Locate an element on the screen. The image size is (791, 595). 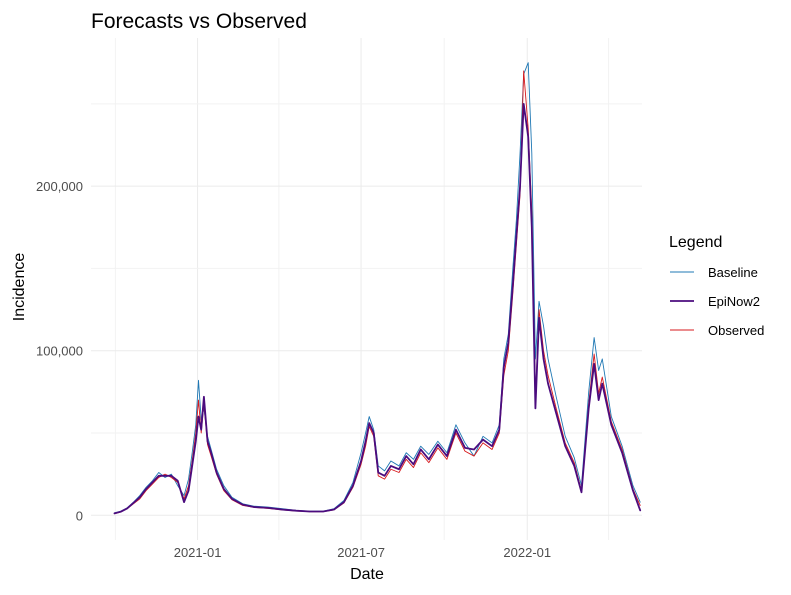
legend-items: Baseline EpiNow2 Observed is located at coordinates (717, 301).